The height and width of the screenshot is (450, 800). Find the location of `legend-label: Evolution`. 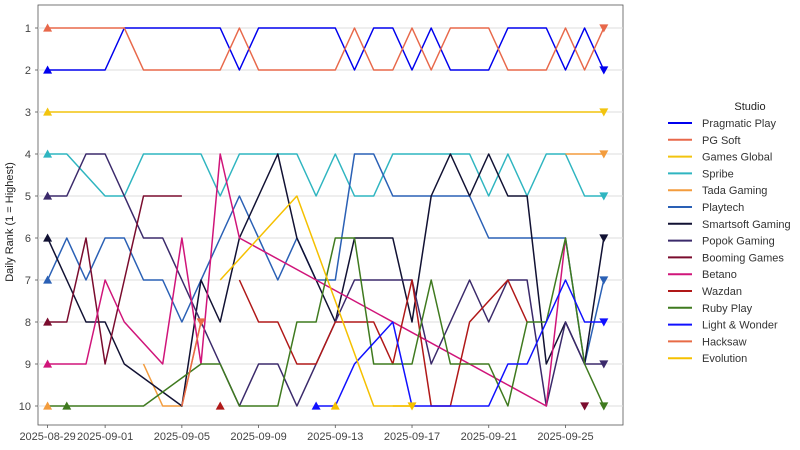

legend-label: Evolution is located at coordinates (724, 359).